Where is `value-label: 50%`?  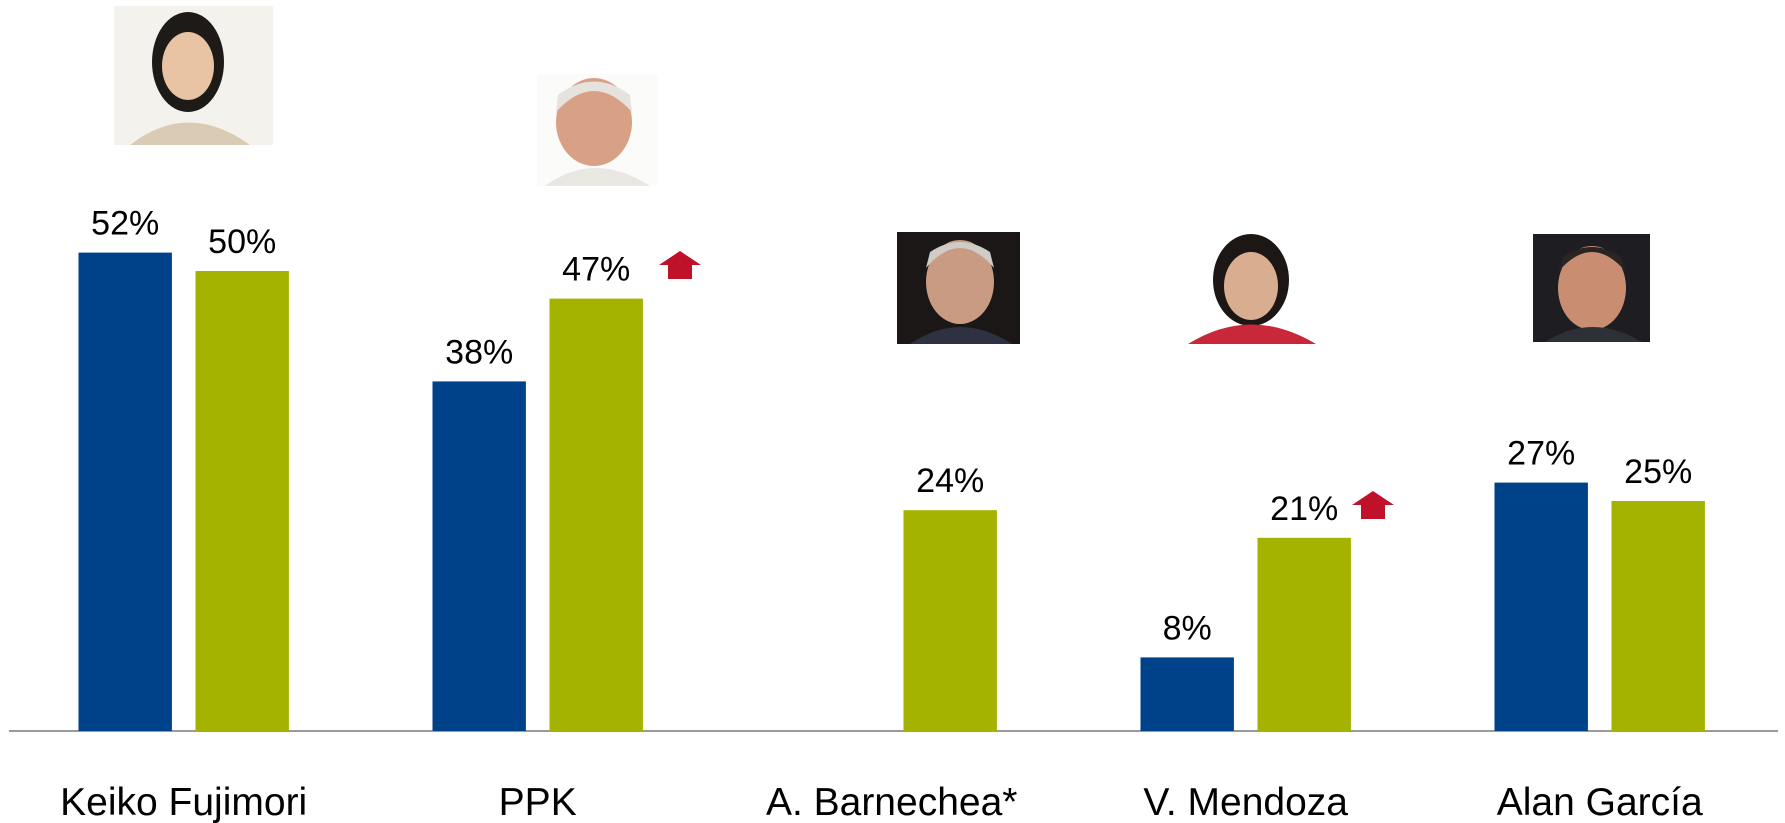 value-label: 50% is located at coordinates (242, 242).